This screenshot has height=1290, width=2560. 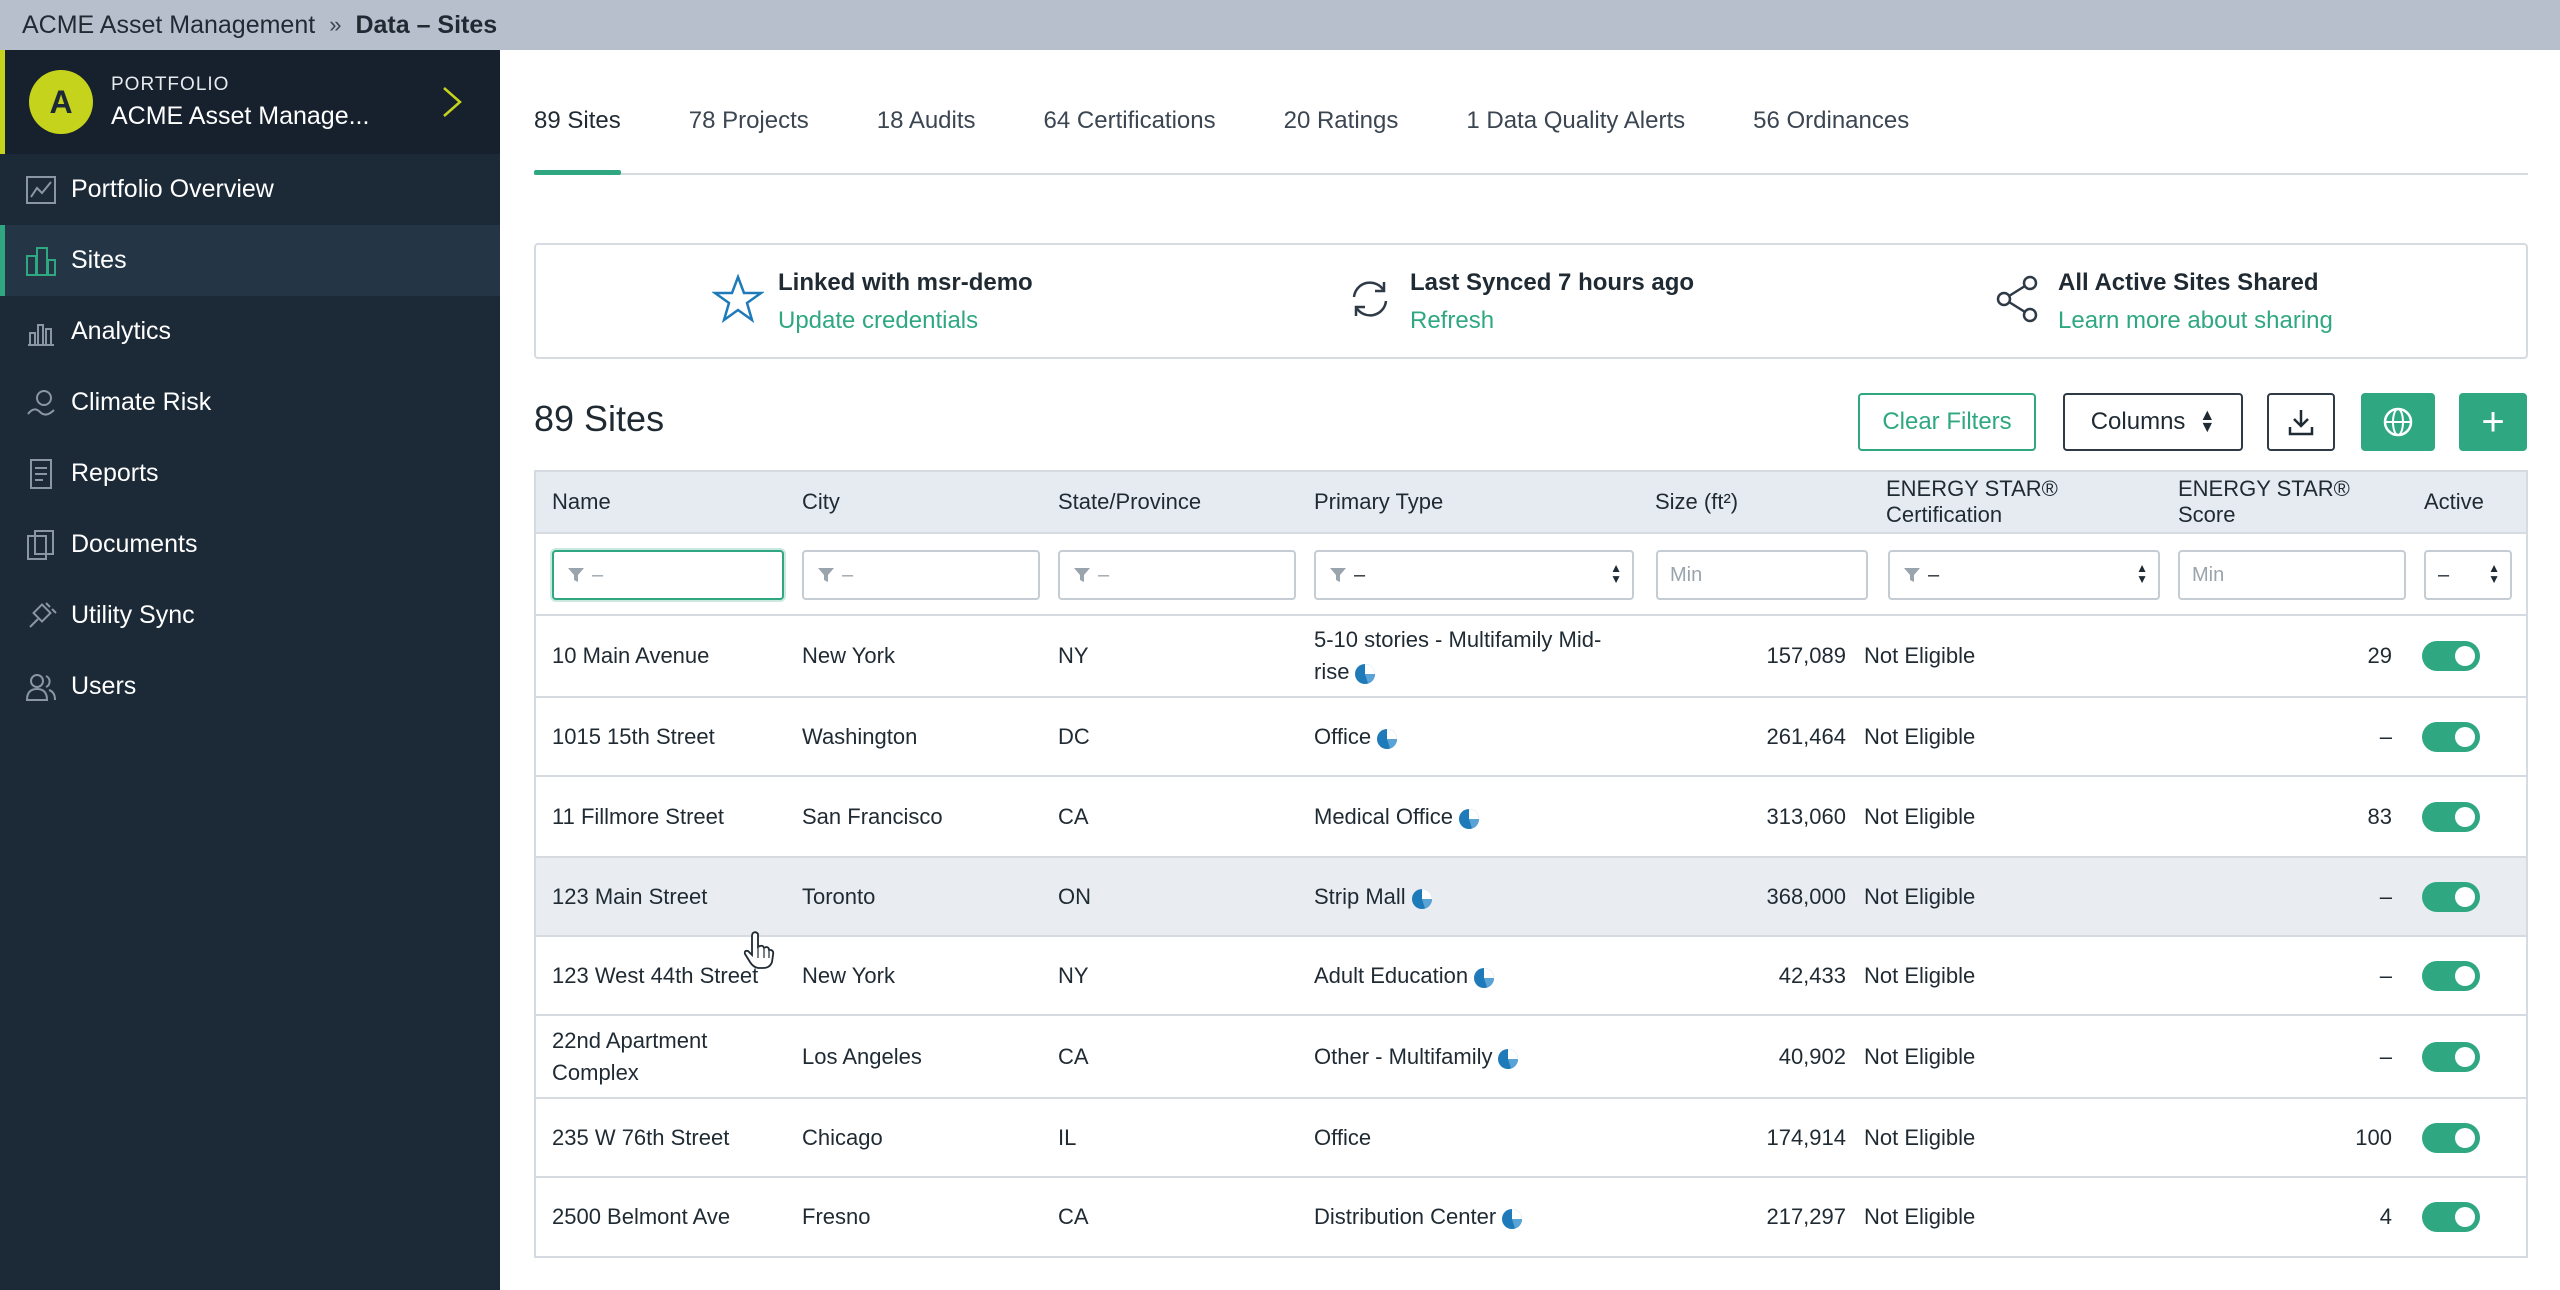 What do you see at coordinates (1177, 575) in the screenshot?
I see `state-filter-input: –` at bounding box center [1177, 575].